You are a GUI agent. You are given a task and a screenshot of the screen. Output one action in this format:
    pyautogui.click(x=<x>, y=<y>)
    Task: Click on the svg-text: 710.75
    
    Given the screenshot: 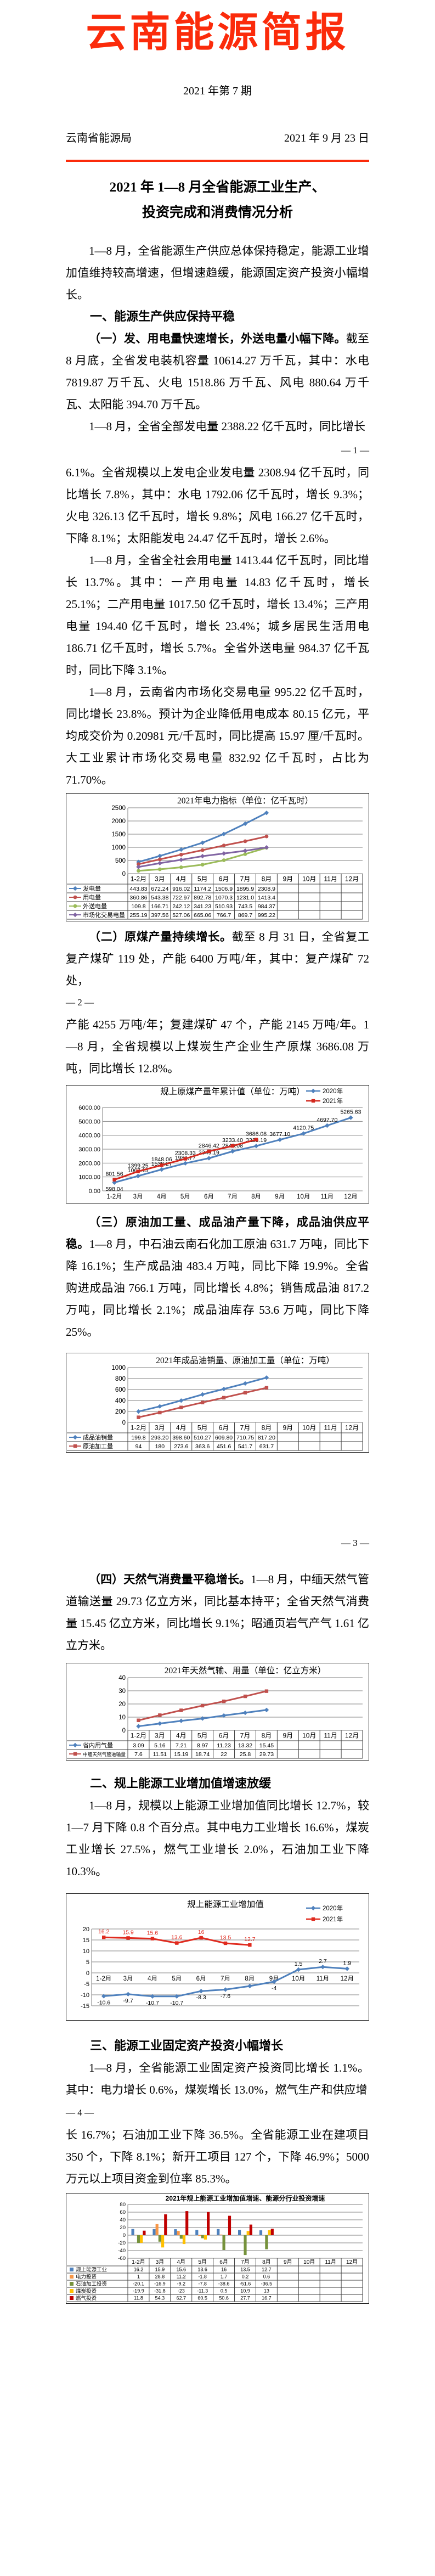 What is the action you would take?
    pyautogui.click(x=245, y=1438)
    